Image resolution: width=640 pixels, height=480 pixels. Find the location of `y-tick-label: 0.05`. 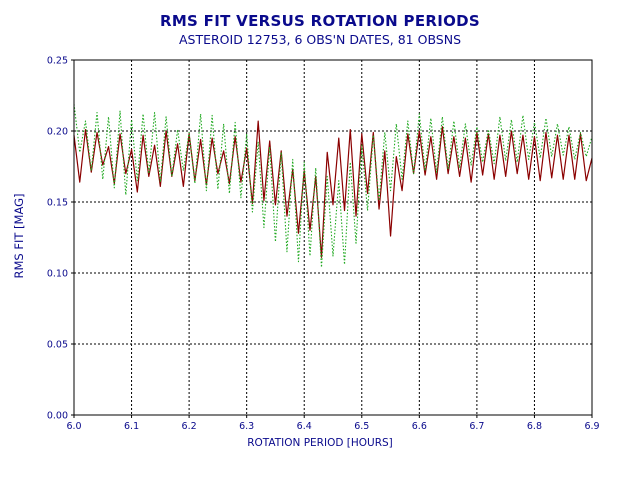

y-tick-label: 0.05 is located at coordinates (57, 345).